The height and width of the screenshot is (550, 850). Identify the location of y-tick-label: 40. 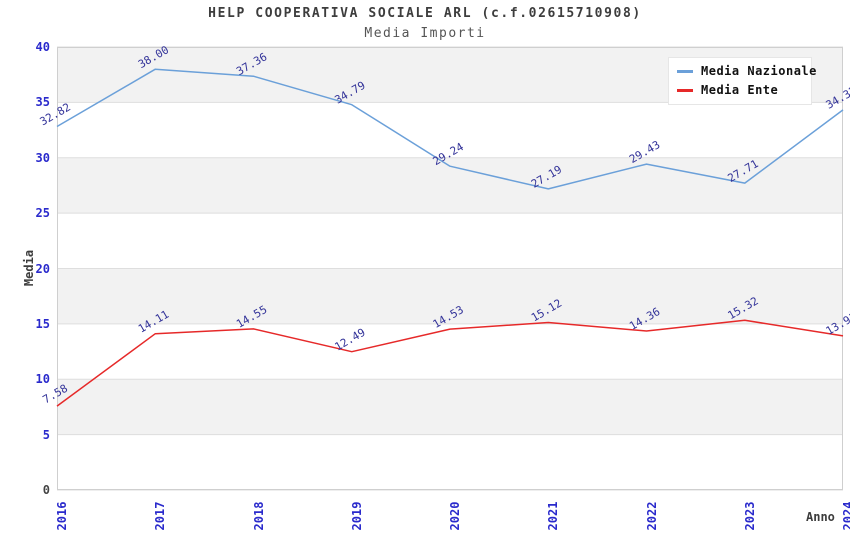
(42, 47).